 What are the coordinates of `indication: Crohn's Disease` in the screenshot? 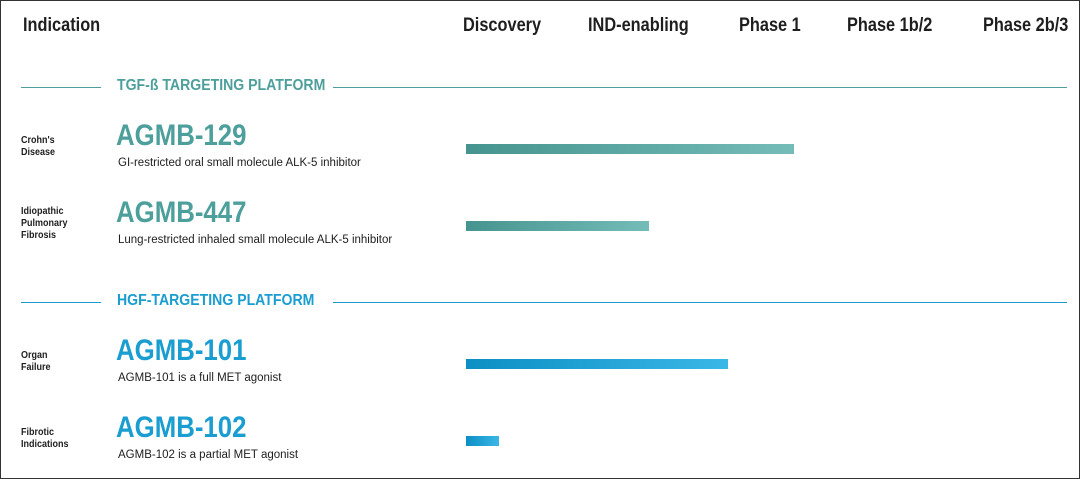 It's located at (38, 146).